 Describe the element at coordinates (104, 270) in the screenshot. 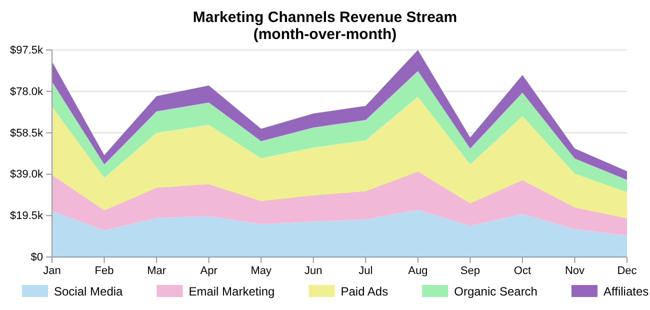

I see `x-tick-label: Feb` at that location.